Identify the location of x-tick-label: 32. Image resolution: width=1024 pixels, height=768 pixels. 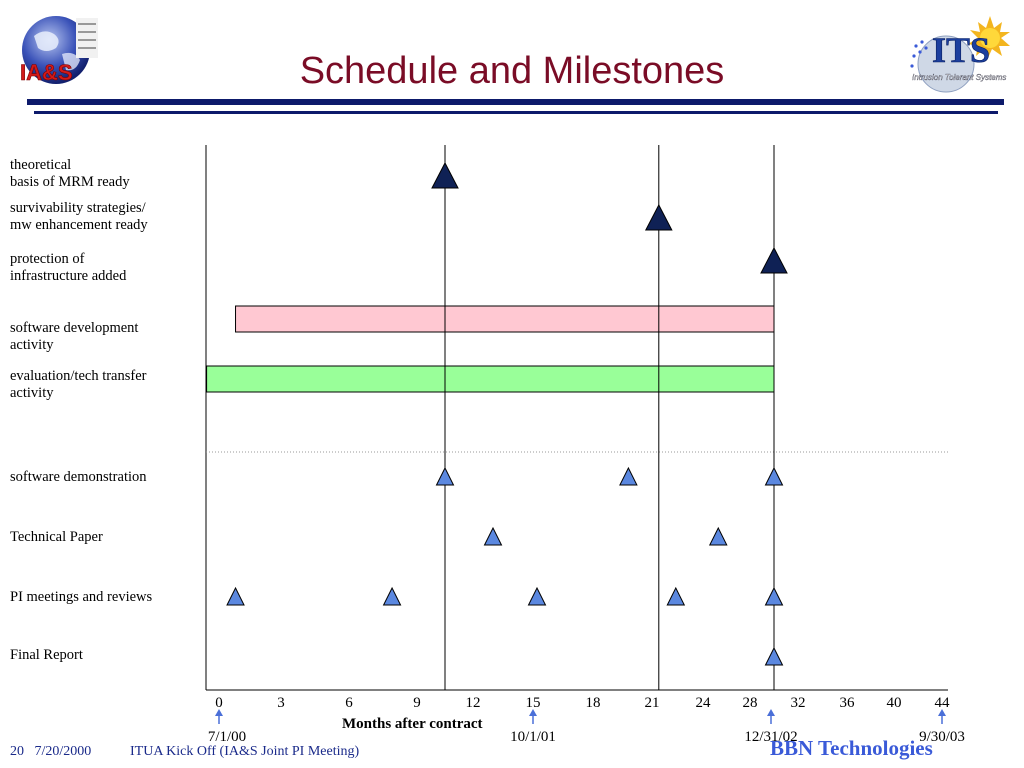
(798, 703).